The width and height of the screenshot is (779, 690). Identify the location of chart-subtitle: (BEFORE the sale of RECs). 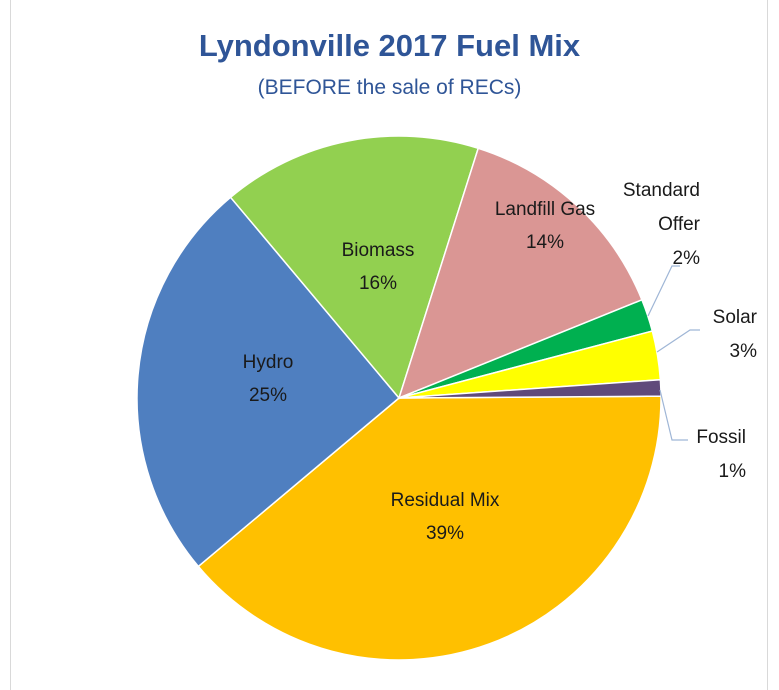
(389, 87).